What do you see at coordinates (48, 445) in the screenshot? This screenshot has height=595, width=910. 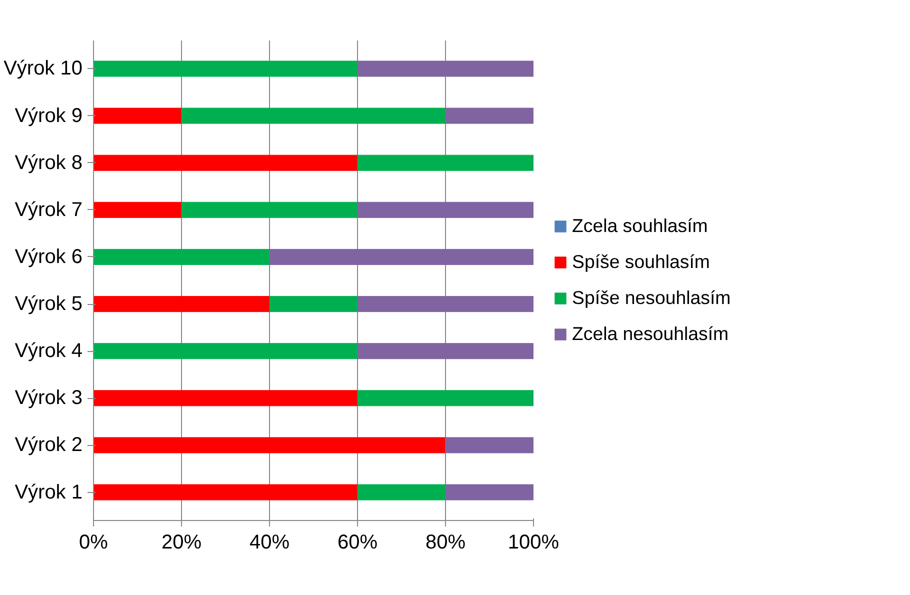 I see `y-tick-label: Výrok 2` at bounding box center [48, 445].